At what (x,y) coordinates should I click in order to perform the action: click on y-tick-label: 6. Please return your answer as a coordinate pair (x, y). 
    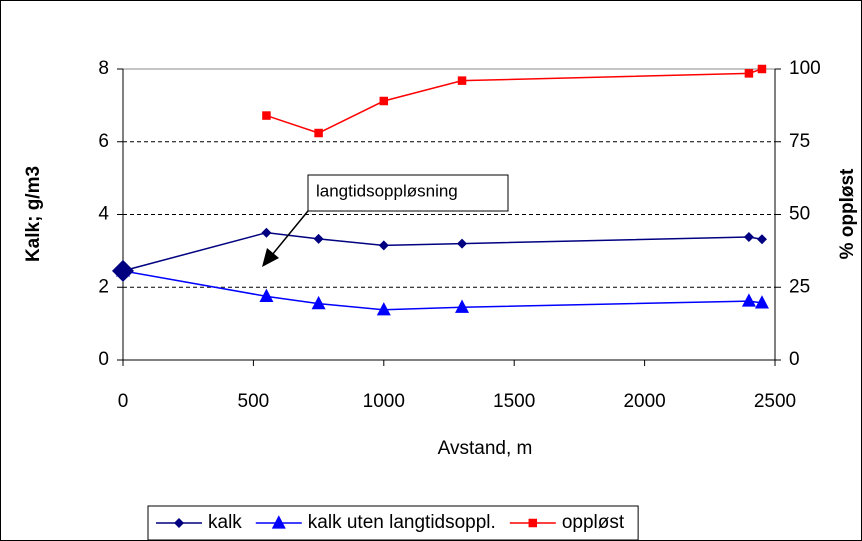
    Looking at the image, I should click on (103, 141).